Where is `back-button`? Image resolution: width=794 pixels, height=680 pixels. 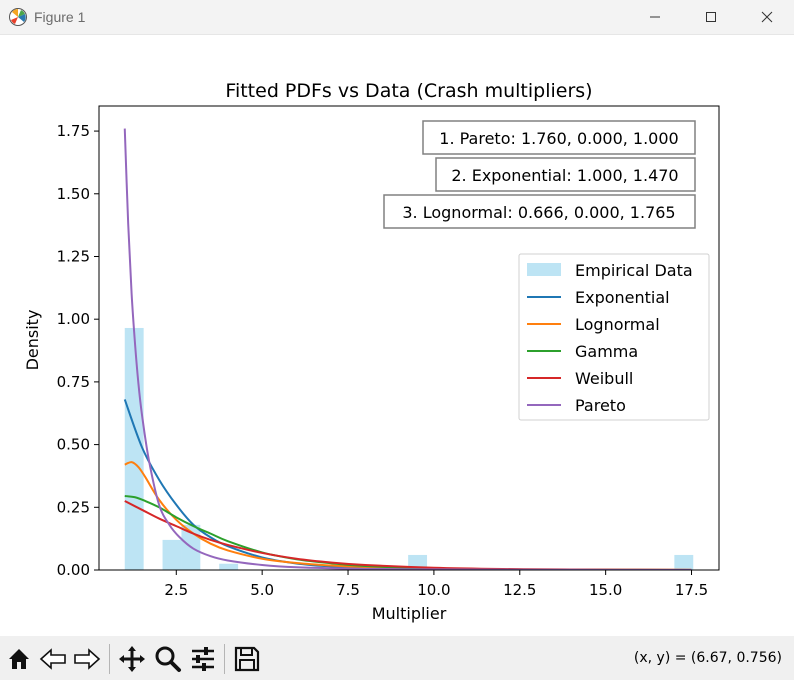 back-button is located at coordinates (53, 659).